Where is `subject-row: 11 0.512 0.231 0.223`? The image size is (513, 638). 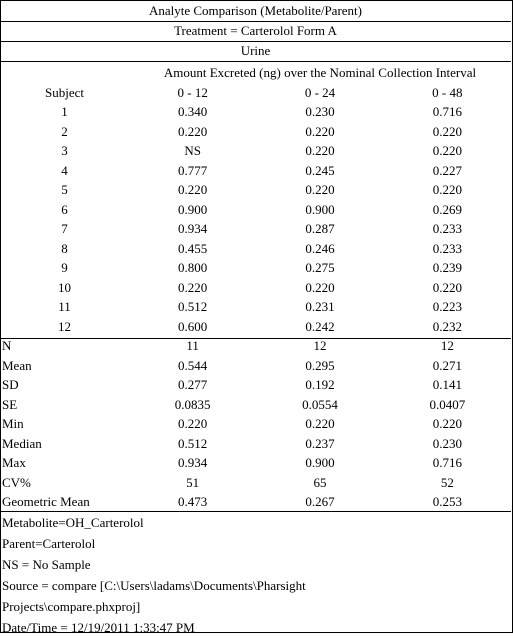
subject-row: 11 0.512 0.231 0.223 is located at coordinates (255, 307).